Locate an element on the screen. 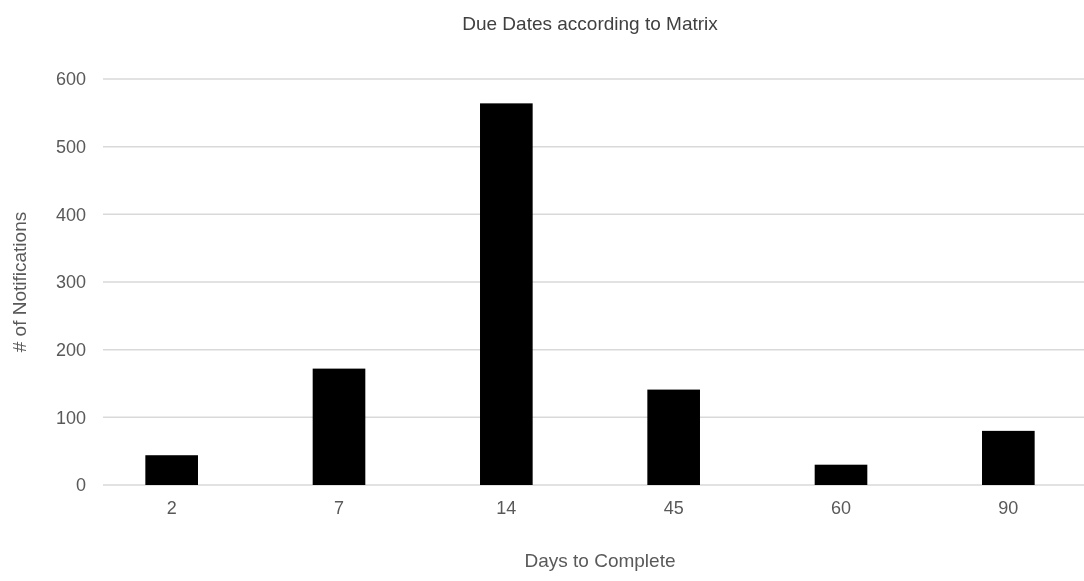 The image size is (1084, 581). y-tick-label: 300 is located at coordinates (70, 282).